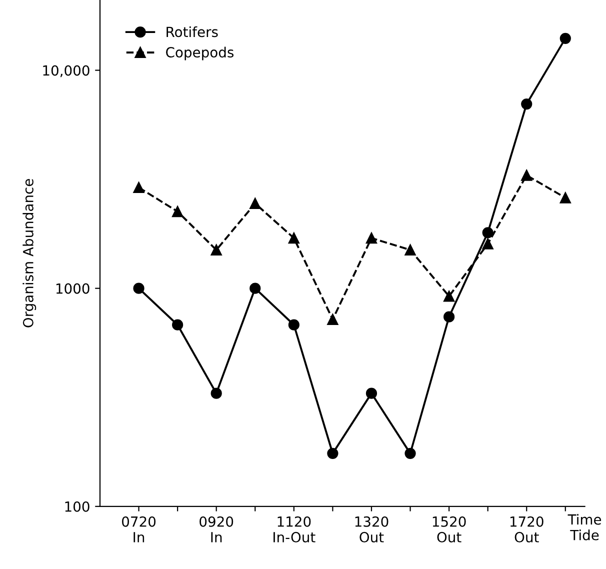 This screenshot has height=569, width=606. Describe the element at coordinates (73, 288) in the screenshot. I see `y-tick-label: 1000` at that location.